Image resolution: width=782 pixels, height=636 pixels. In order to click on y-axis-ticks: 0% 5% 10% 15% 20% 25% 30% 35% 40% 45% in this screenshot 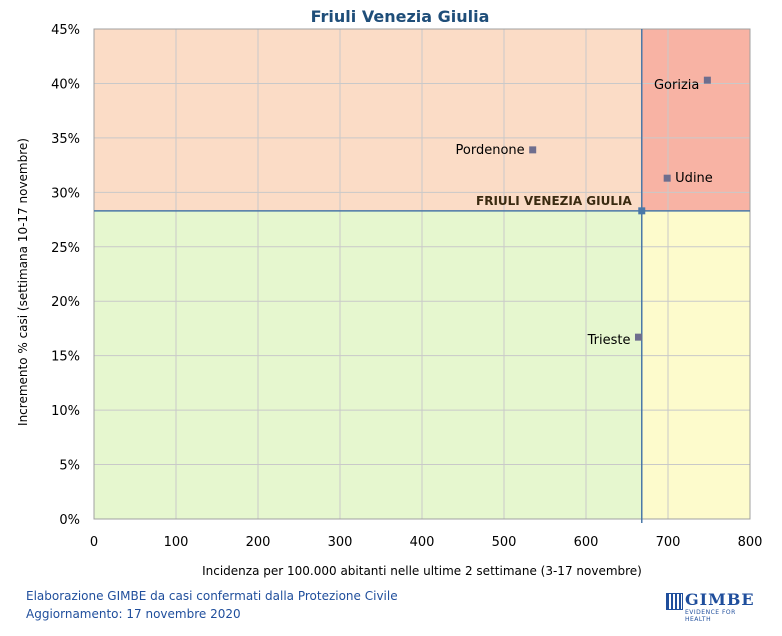, I will do `click(65, 275)`.